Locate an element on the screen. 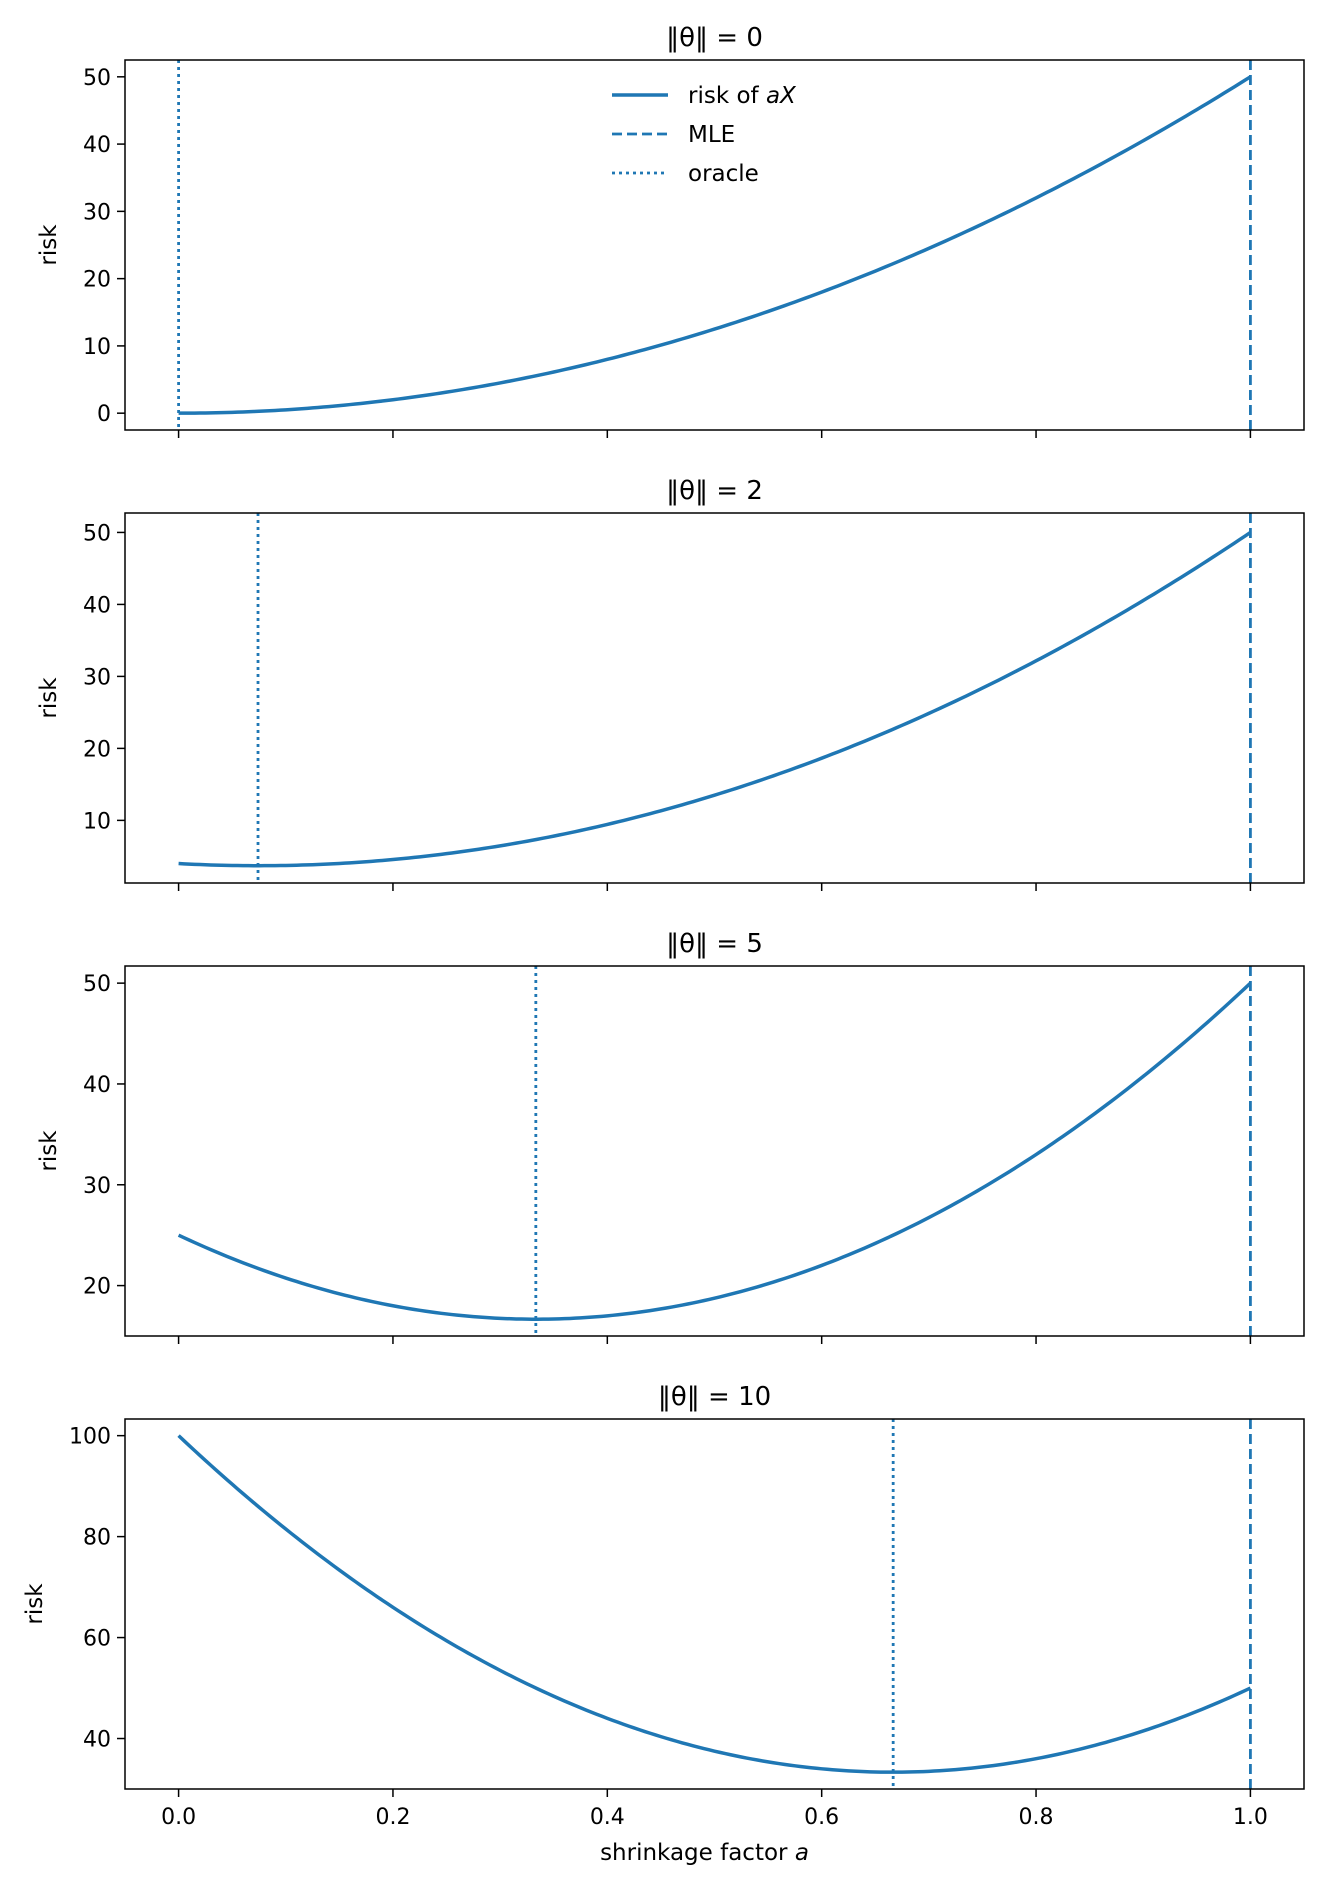 The width and height of the screenshot is (1324, 1894). legend: risk of aX MLE oracle is located at coordinates (704, 135).